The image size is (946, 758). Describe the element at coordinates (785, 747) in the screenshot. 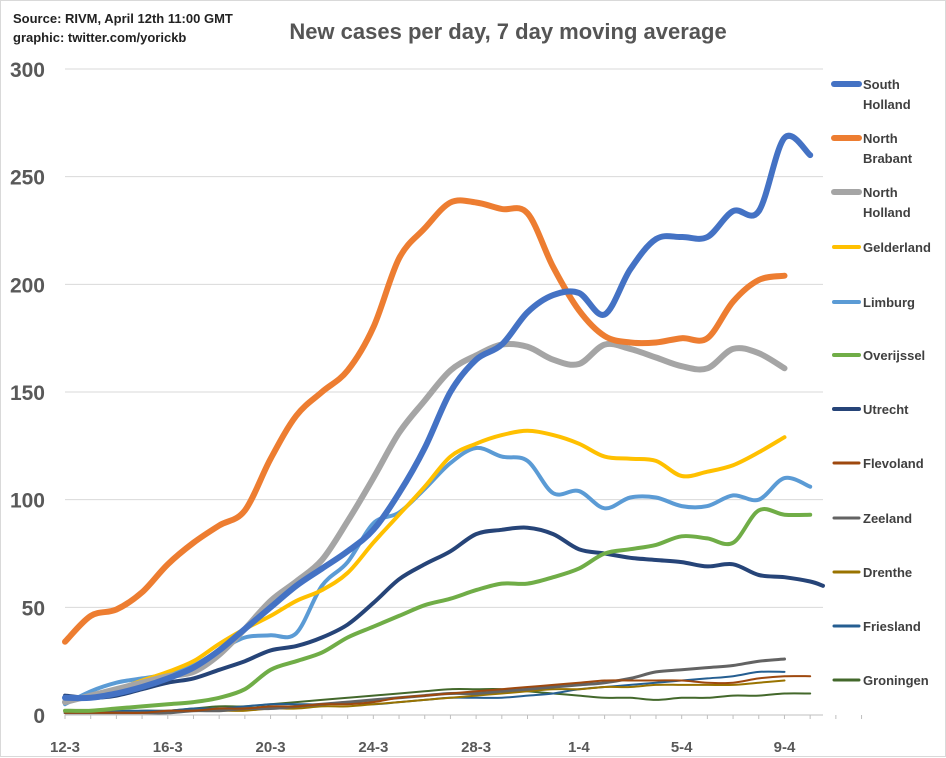

I see `x-tick-label: 9-4` at that location.